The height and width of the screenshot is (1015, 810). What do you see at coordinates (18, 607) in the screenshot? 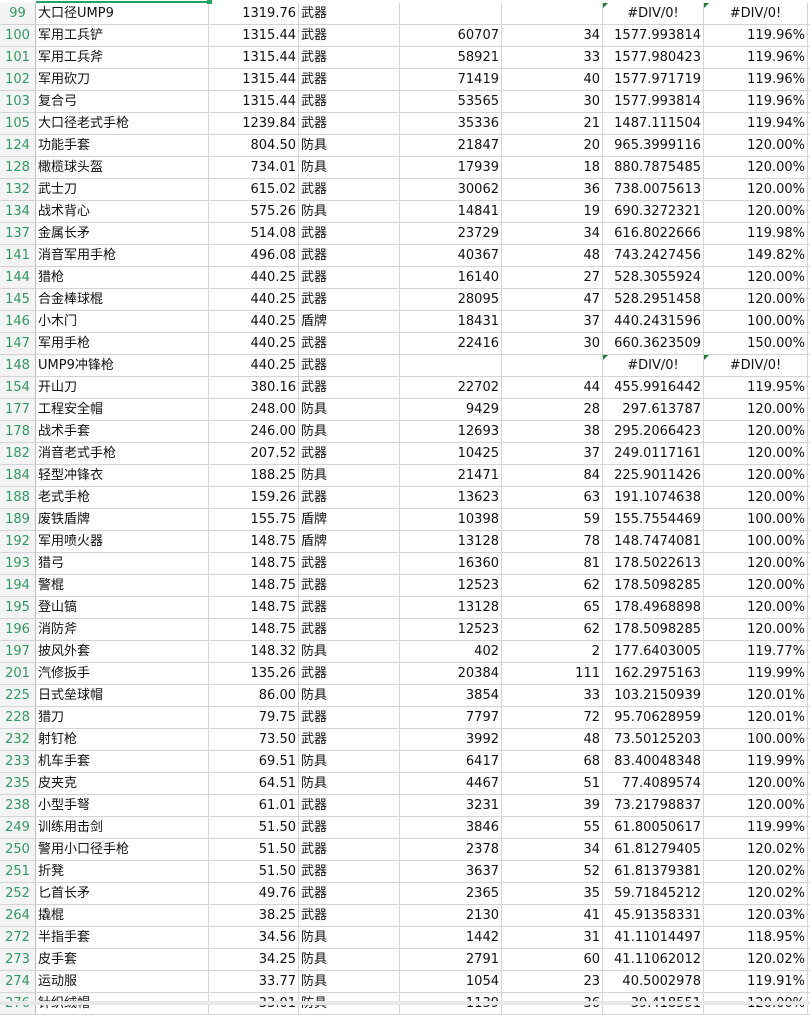
I see `row-header: 195` at bounding box center [18, 607].